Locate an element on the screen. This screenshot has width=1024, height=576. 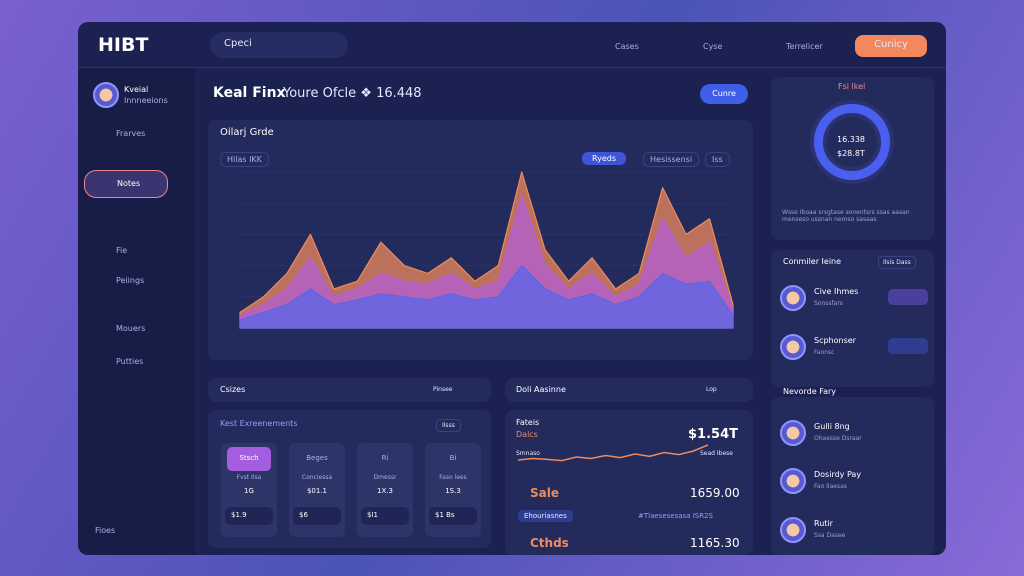
case-card-head: Beges is located at coordinates (317, 458).